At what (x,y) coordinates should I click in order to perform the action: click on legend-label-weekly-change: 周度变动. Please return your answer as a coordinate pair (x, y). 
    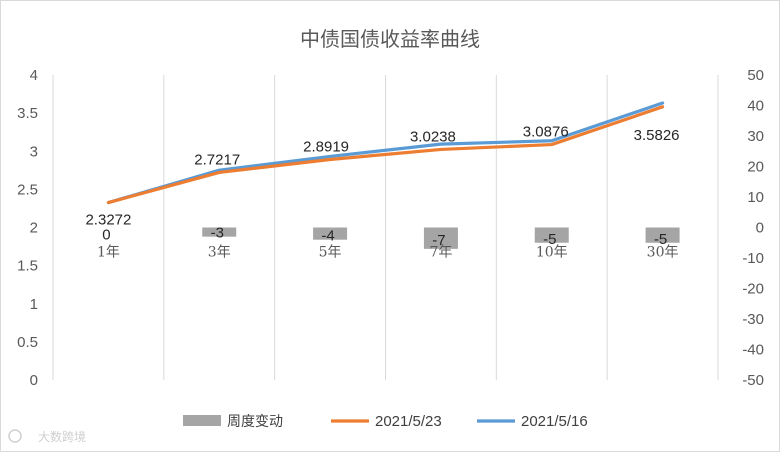
    Looking at the image, I should click on (255, 422).